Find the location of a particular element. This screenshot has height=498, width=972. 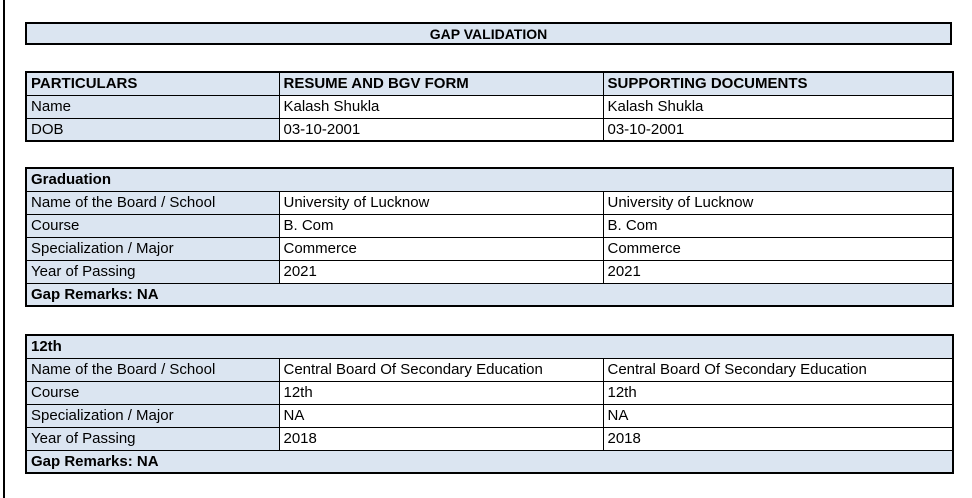

section-title: 12th is located at coordinates (489, 346).